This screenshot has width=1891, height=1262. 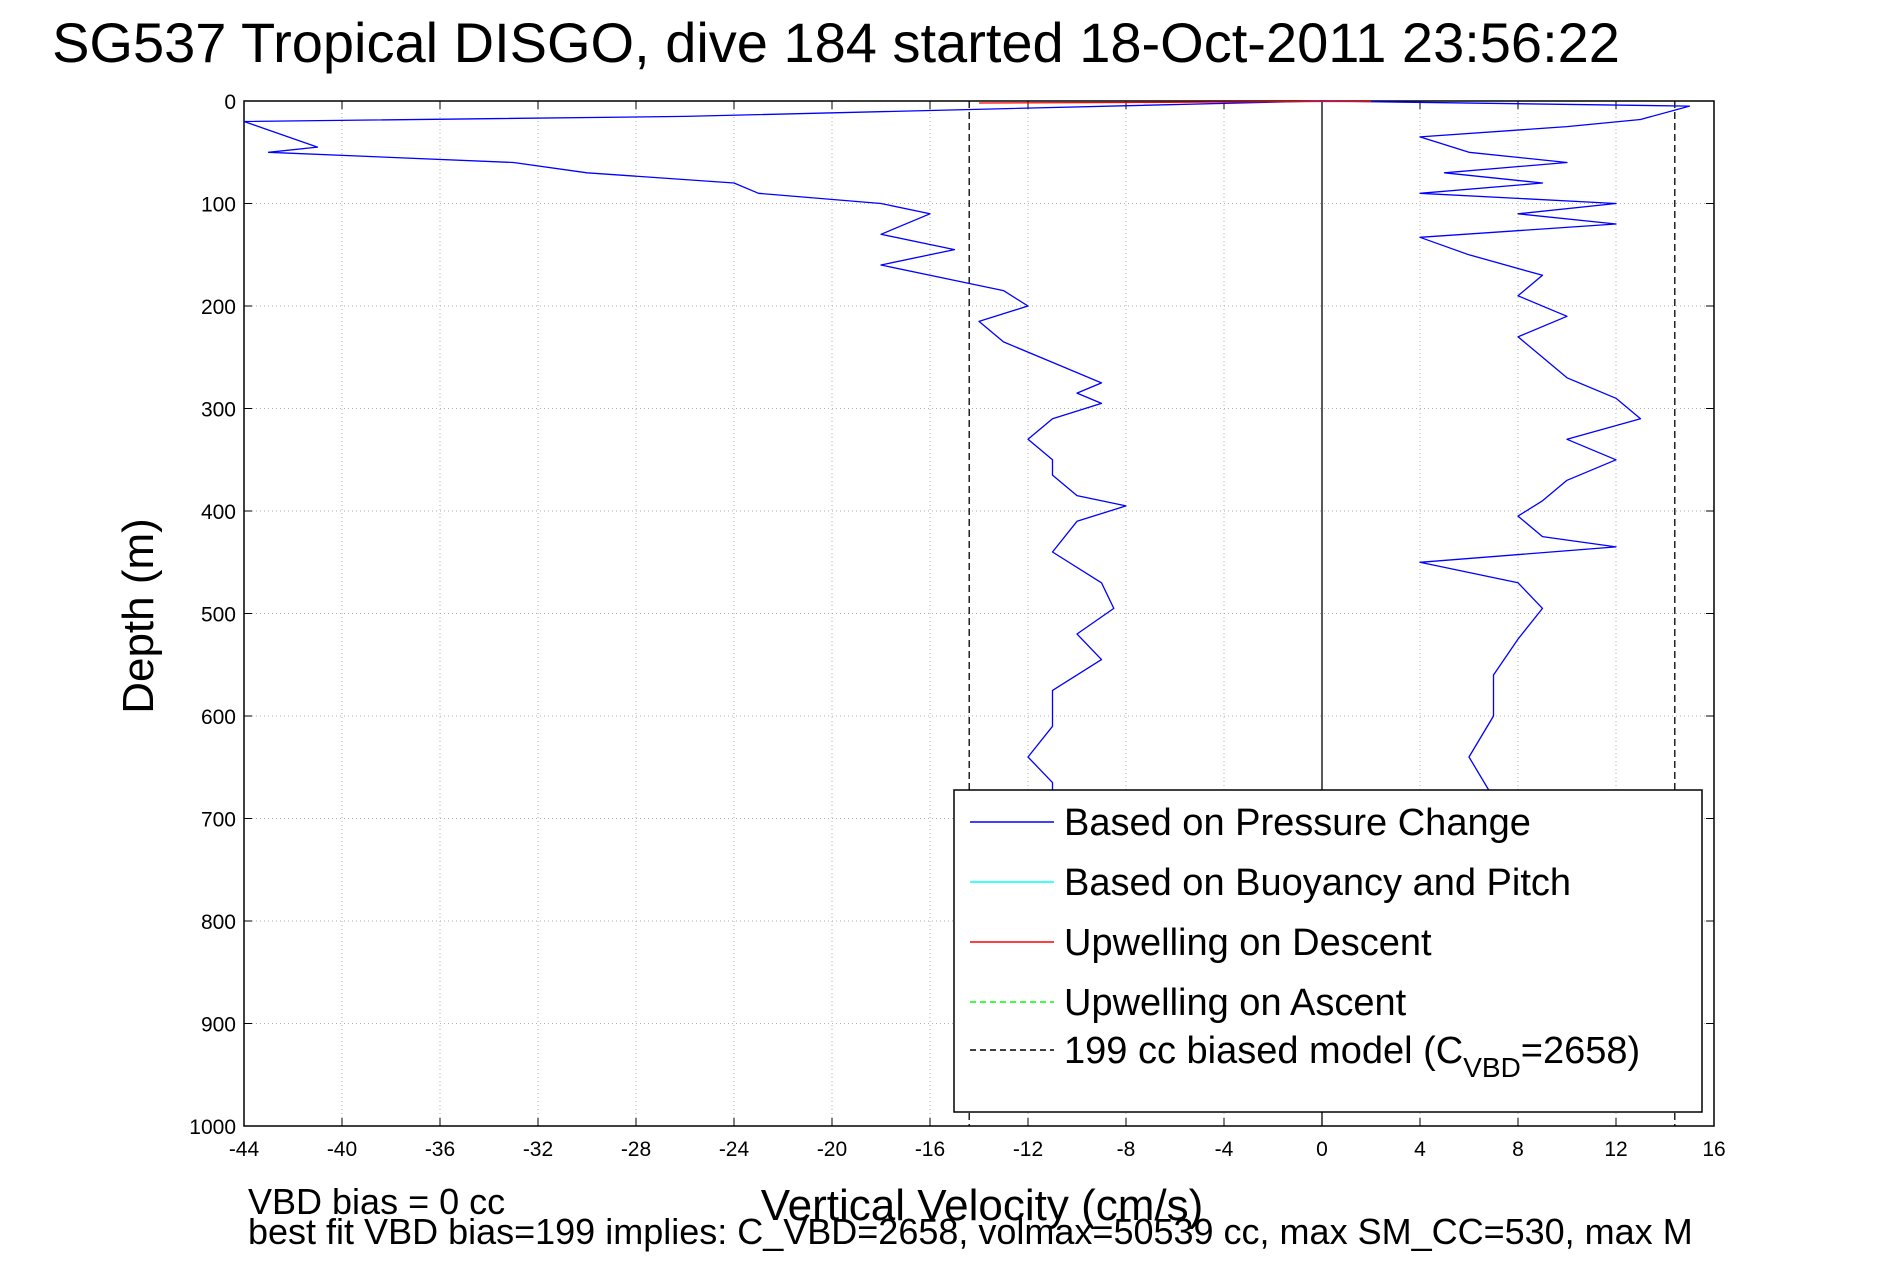 What do you see at coordinates (218, 307) in the screenshot?
I see `y-tick-label: 200` at bounding box center [218, 307].